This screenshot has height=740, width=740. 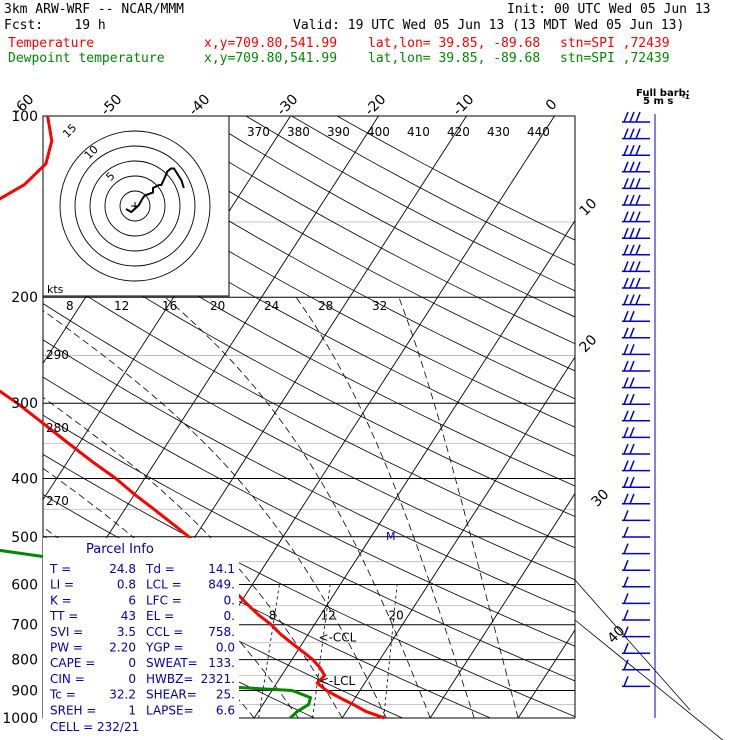 I want to click on wind-barbs, so click(x=639, y=414).